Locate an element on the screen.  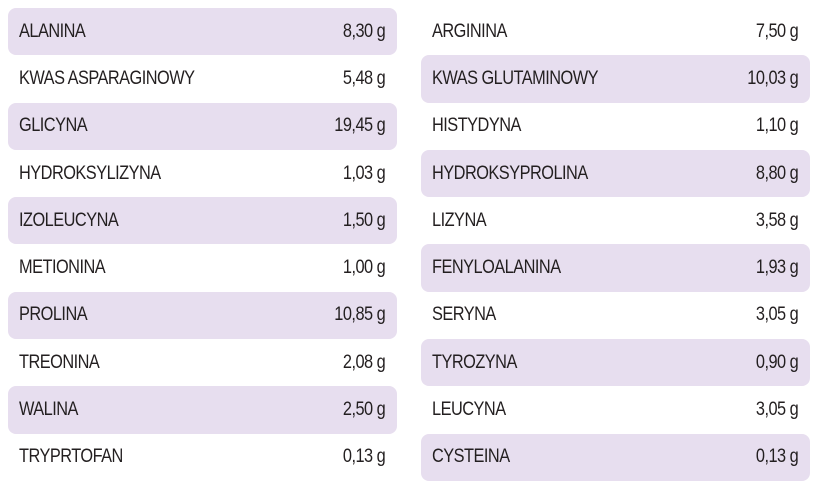
table-row: KWAS GLUTAMINOWY 10,03 g is located at coordinates (615, 79).